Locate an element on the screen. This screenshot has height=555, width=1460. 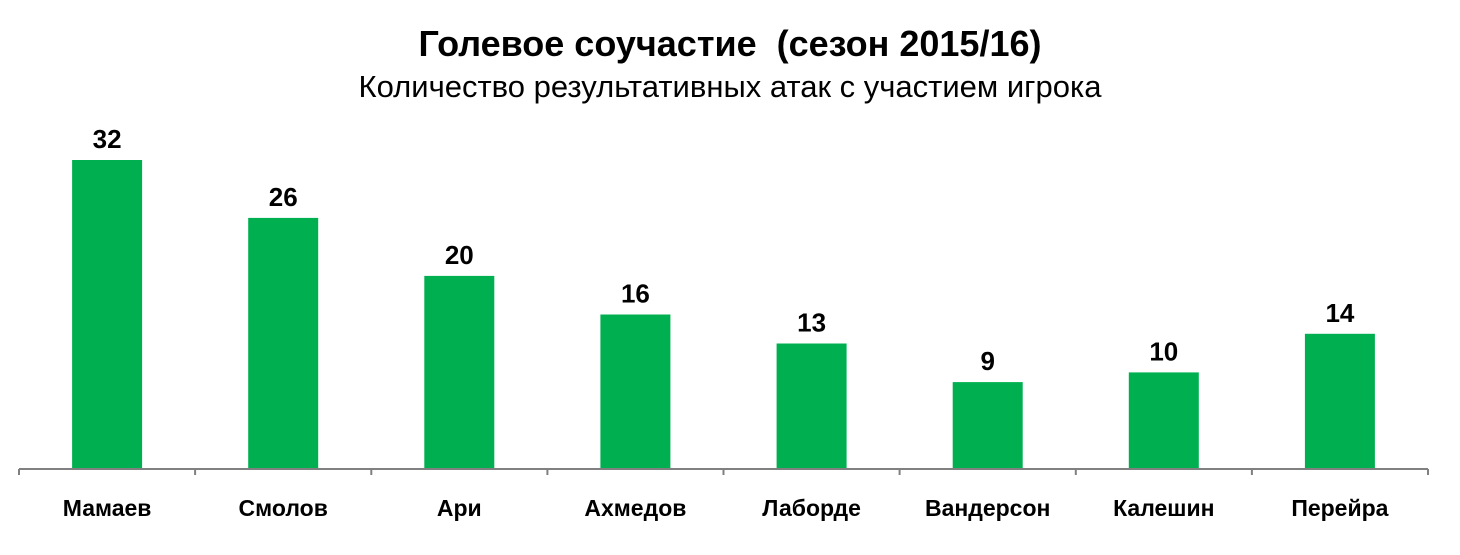
data-label-2: 26 is located at coordinates (283, 197).